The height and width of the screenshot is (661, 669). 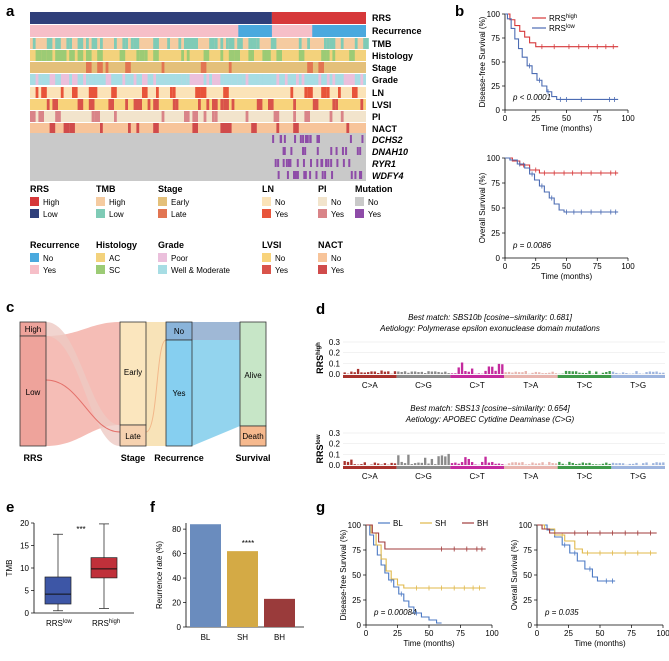 I want to click on x-tick-label: 75, so click(x=631, y=633).